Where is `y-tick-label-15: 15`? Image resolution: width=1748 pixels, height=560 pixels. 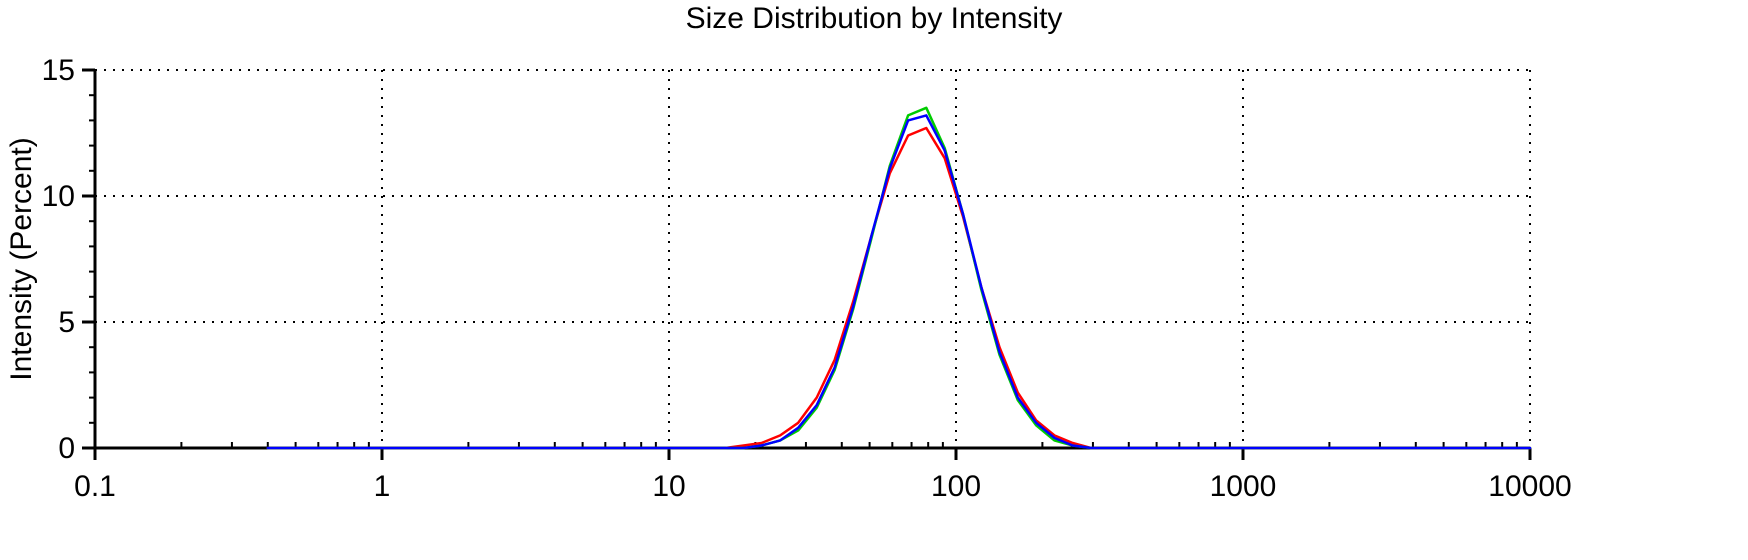
y-tick-label-15: 15 is located at coordinates (58, 70).